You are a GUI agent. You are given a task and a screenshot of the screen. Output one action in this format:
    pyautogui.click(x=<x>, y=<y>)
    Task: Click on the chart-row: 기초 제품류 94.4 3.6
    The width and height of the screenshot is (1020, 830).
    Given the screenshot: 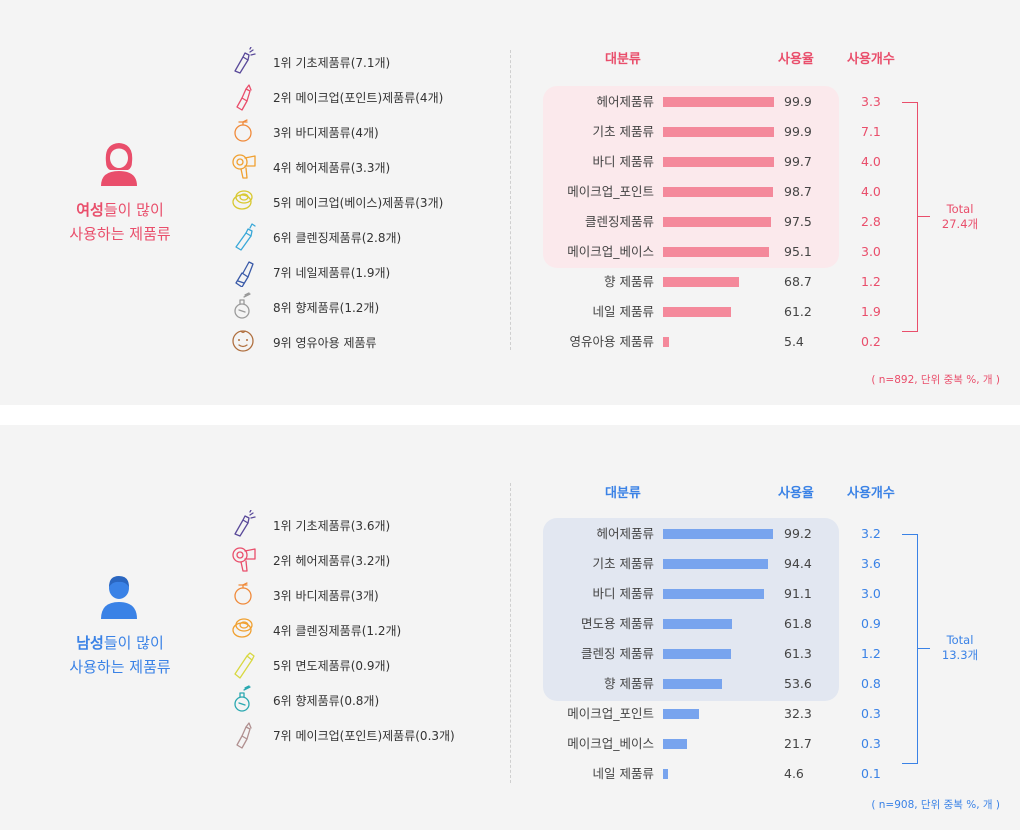 What is the action you would take?
    pyautogui.click(x=720, y=564)
    